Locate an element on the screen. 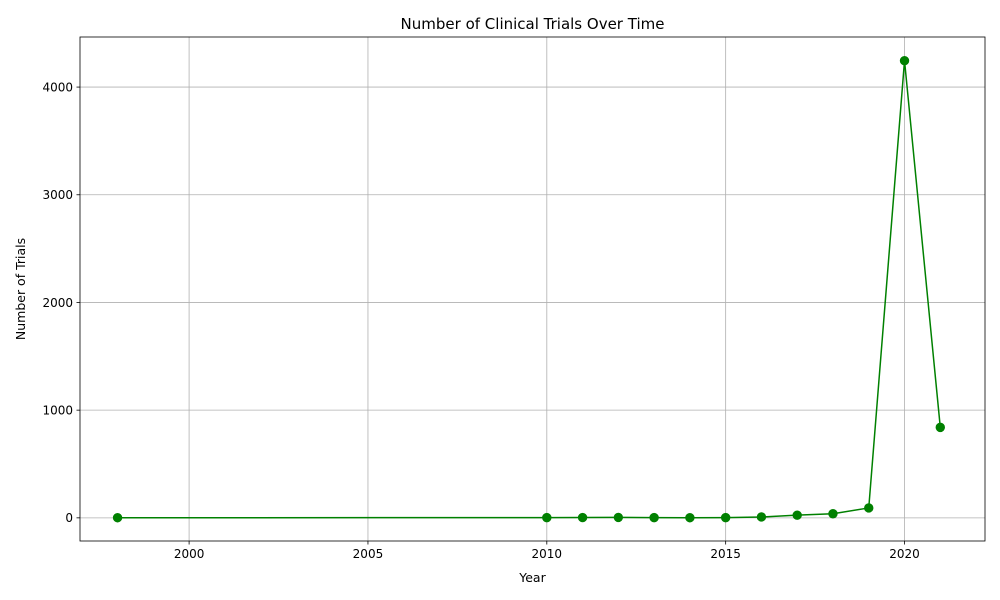 This screenshot has width=1000, height=600. x-tick-label: 2015 is located at coordinates (725, 554).